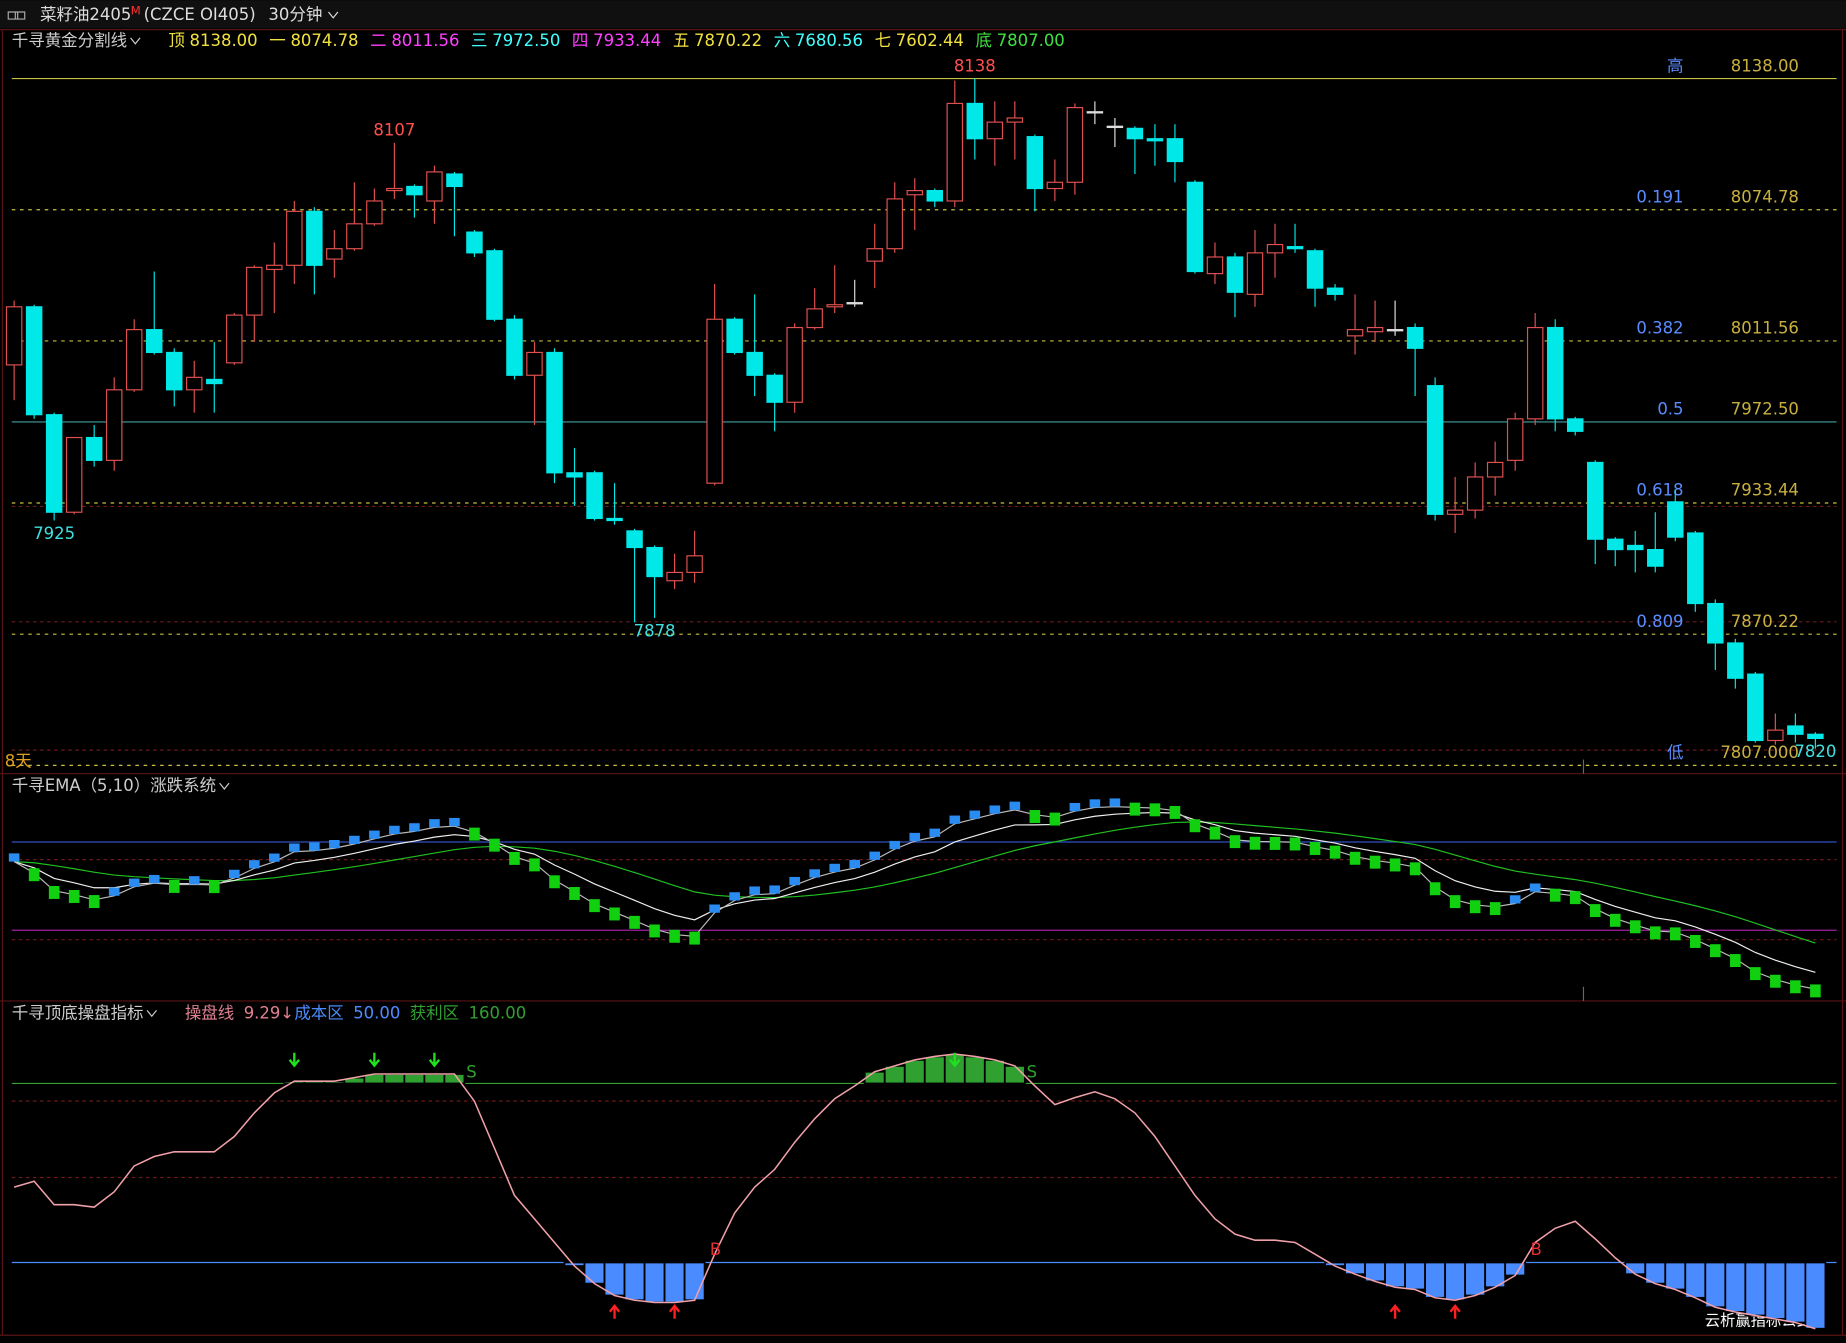 Image resolution: width=1846 pixels, height=1343 pixels. I want to click on panel-title: 千寻EMA（5,10）涨跌系统, so click(114, 785).